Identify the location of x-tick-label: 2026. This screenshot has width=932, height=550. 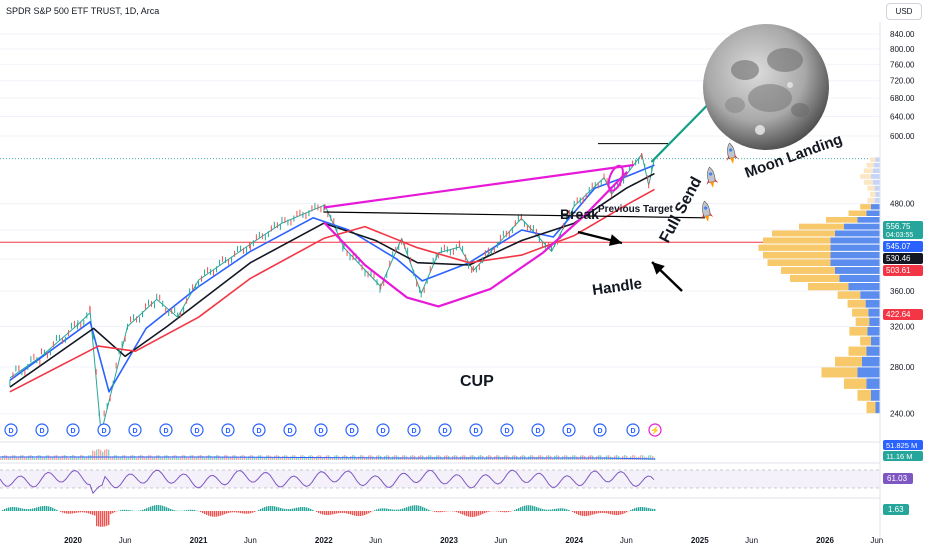
(825, 540).